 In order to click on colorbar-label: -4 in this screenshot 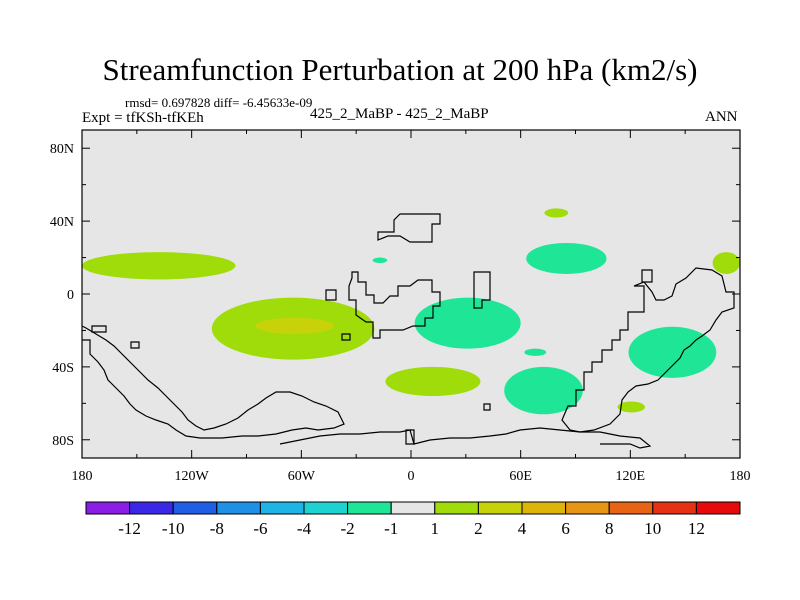, I will do `click(304, 528)`.